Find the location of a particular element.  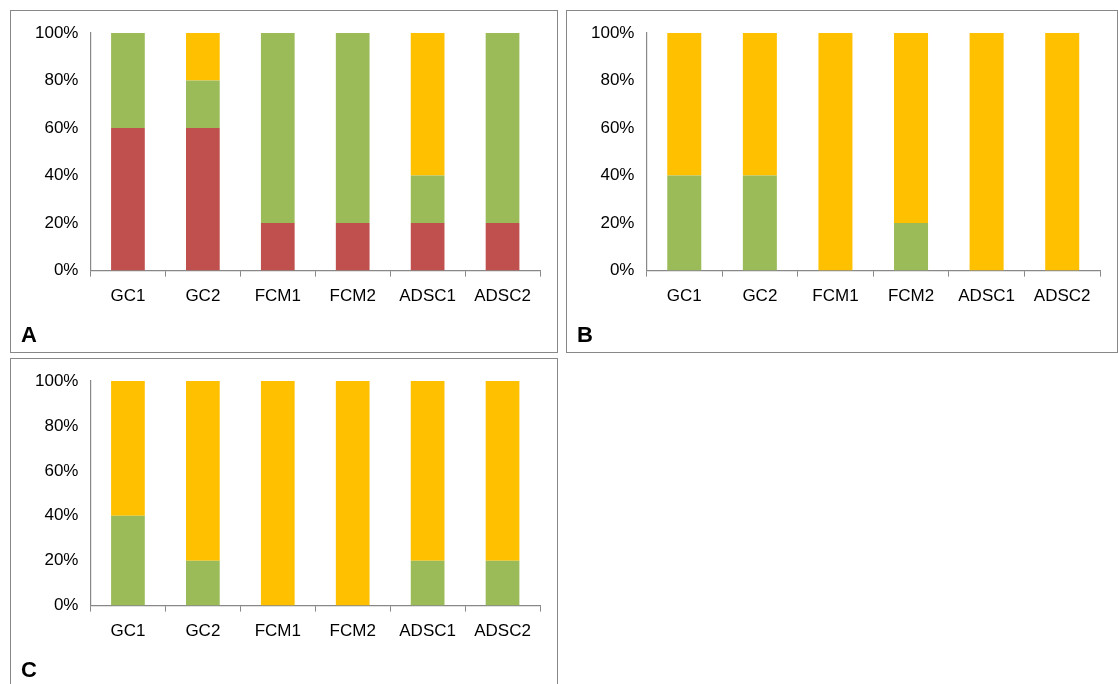

text: A is located at coordinates (29, 335).